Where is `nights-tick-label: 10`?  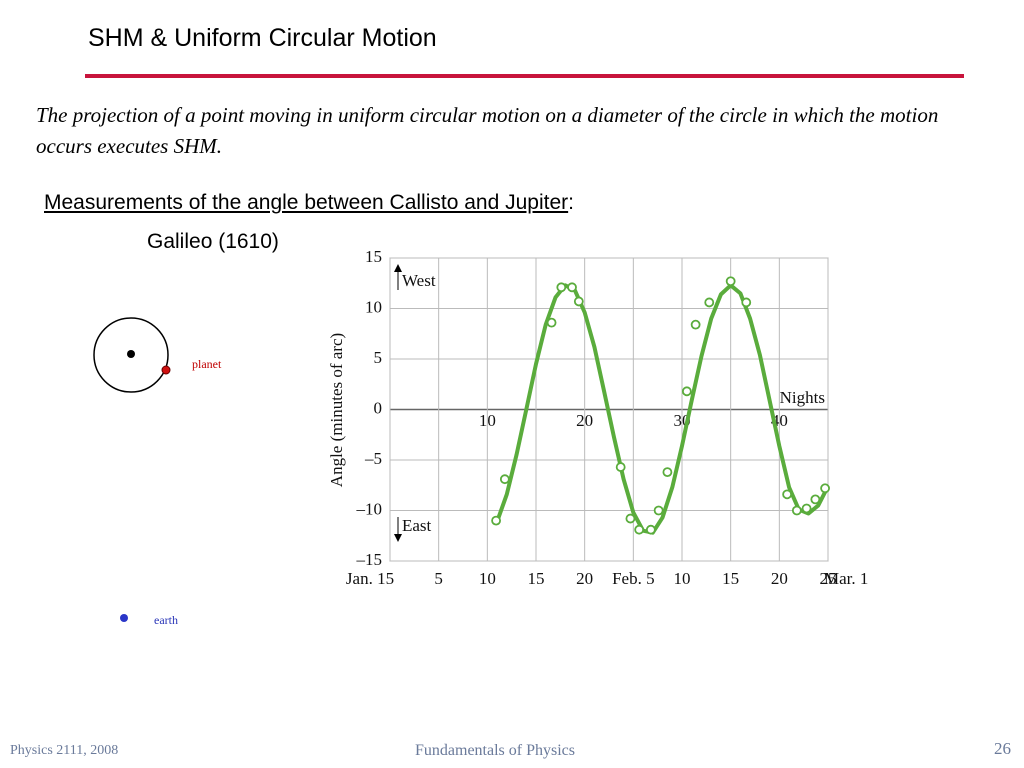
nights-tick-label: 10 is located at coordinates (487, 420).